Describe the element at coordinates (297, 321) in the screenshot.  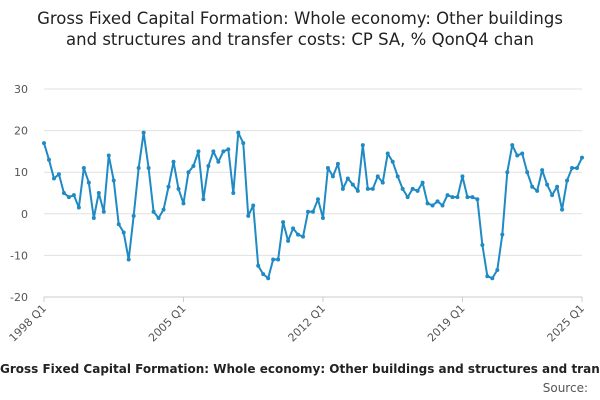
I see `x-axis: 1998 Q1 2005 Q1 2012 Q1 2019 Q1 2025 Q1` at that location.